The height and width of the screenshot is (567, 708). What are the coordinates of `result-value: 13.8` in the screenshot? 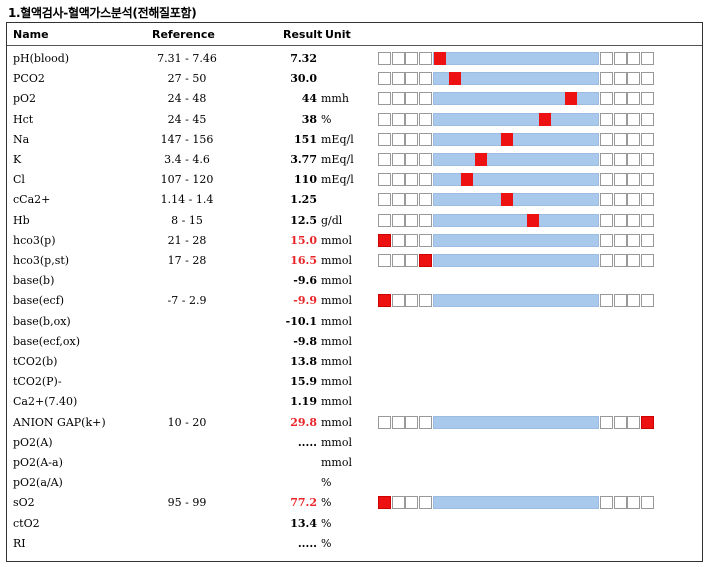 It's located at (303, 361).